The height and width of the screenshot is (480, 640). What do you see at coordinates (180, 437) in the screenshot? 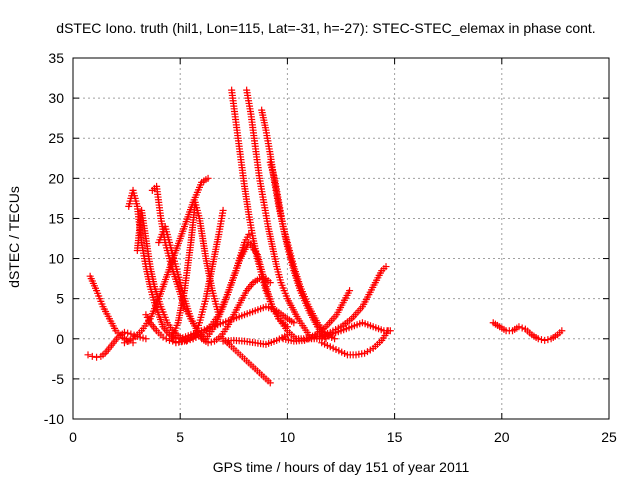
I see `x-tick-label: 5` at bounding box center [180, 437].